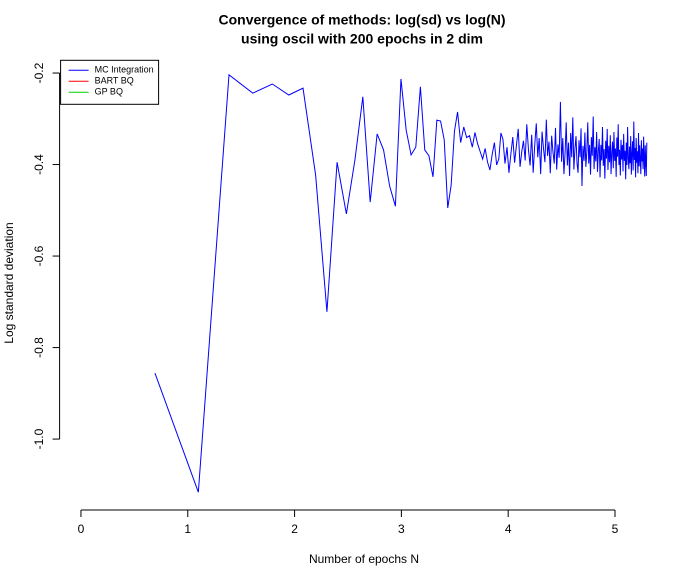 The image size is (700, 583). I want to click on x-axis-label: Number of epochs N, so click(364, 559).